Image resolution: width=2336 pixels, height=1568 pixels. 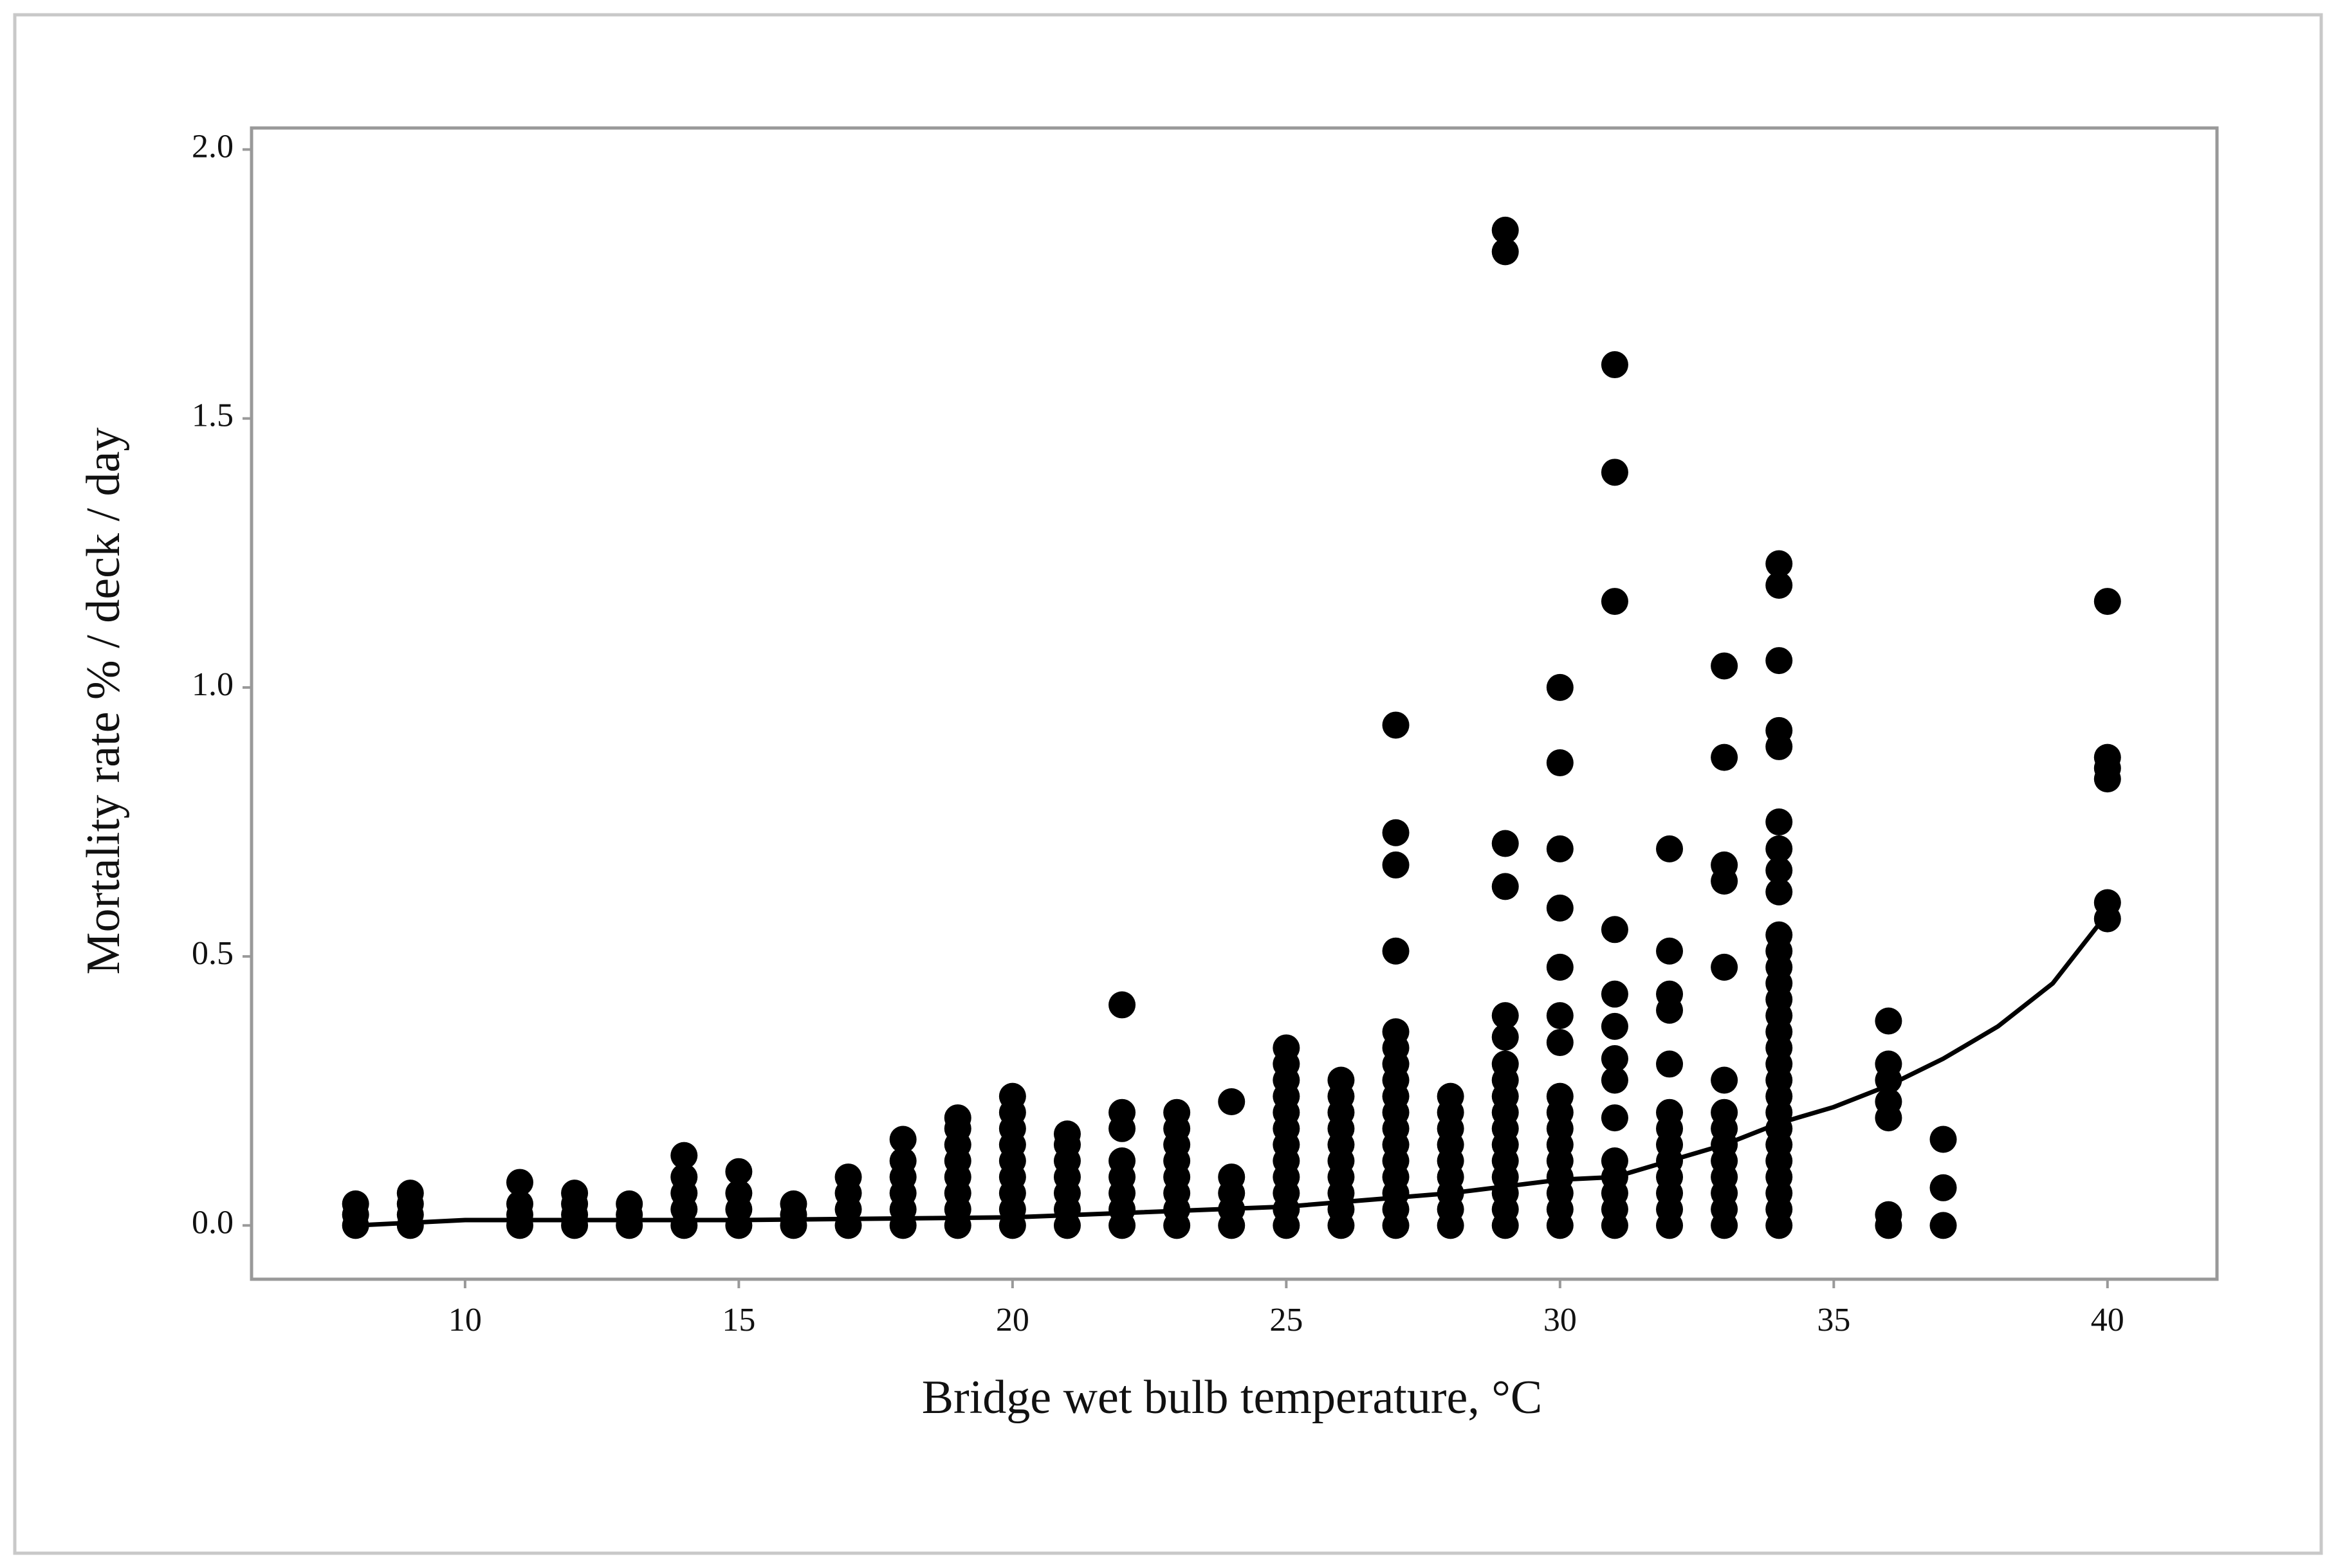 I want to click on x-tick-label: 30, so click(x=1560, y=1320).